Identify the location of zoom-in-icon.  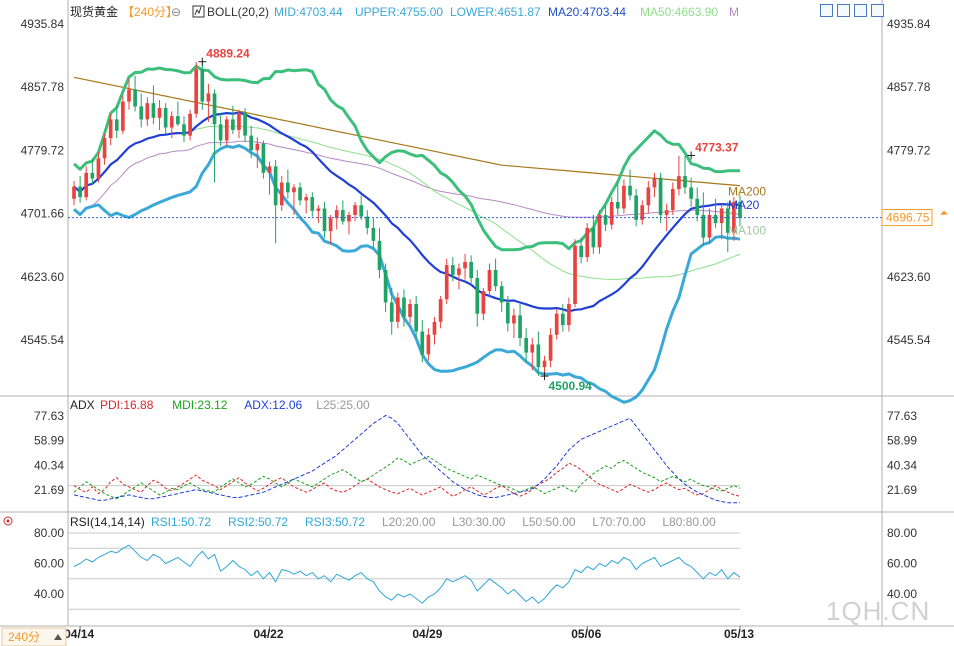
(826, 10).